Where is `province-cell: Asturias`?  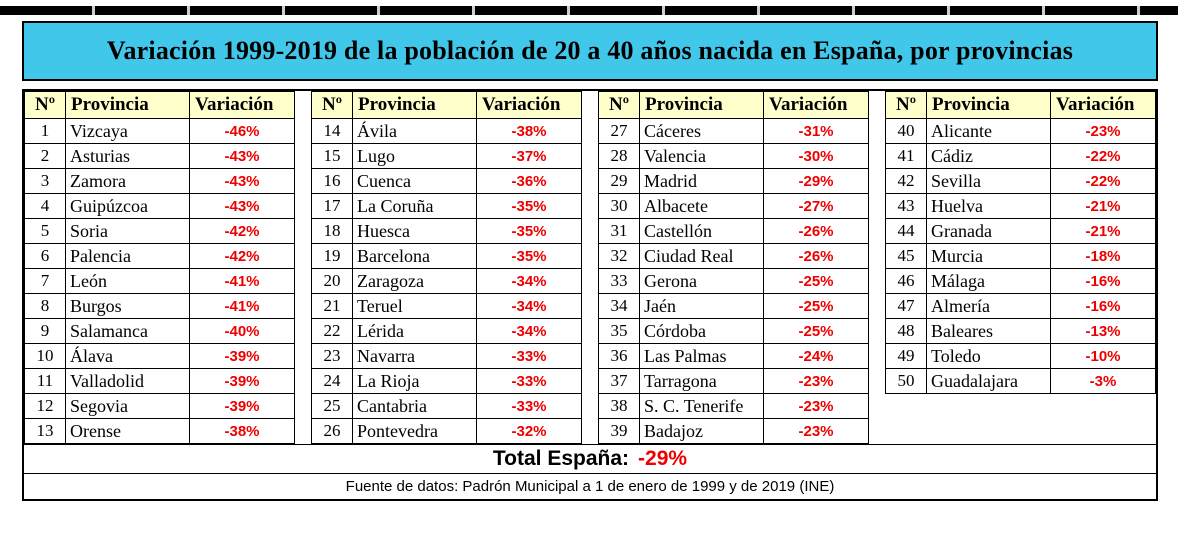
province-cell: Asturias is located at coordinates (127, 156).